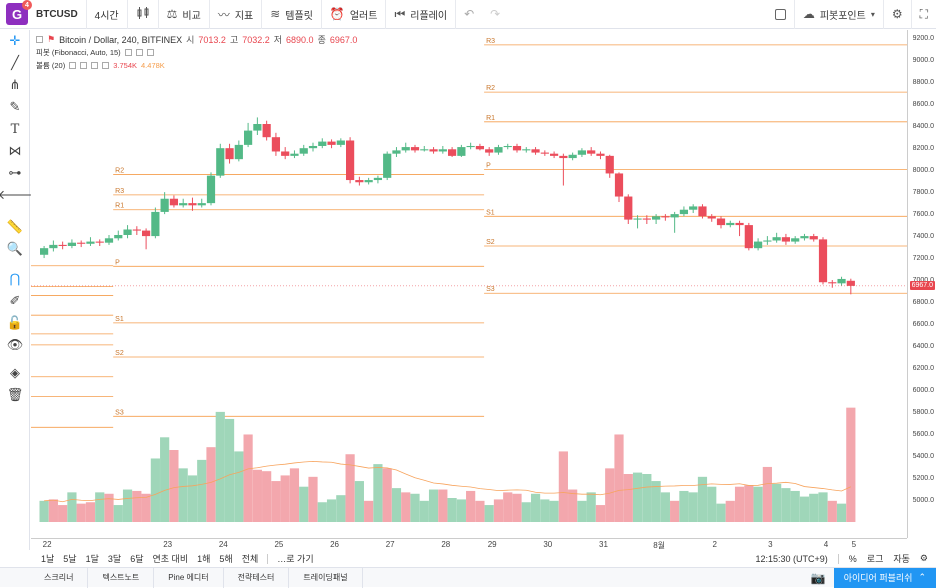 This screenshot has height=588, width=936. What do you see at coordinates (839, 14) in the screenshot?
I see `pivot-layout-selector: ☁ 피봇포인트 ▾` at bounding box center [839, 14].